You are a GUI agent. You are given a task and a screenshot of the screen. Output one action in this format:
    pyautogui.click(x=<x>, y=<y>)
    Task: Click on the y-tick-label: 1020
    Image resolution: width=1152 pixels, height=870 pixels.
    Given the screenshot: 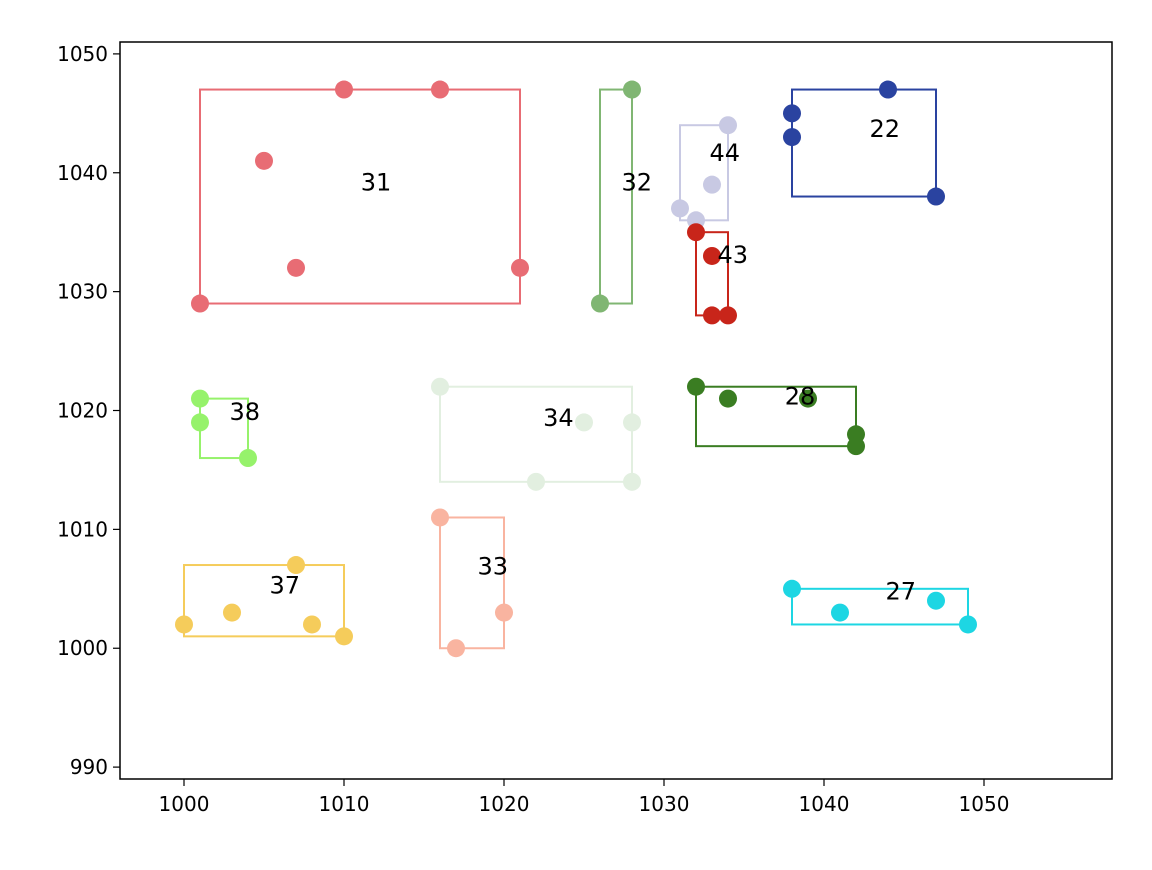 What is the action you would take?
    pyautogui.click(x=82, y=411)
    